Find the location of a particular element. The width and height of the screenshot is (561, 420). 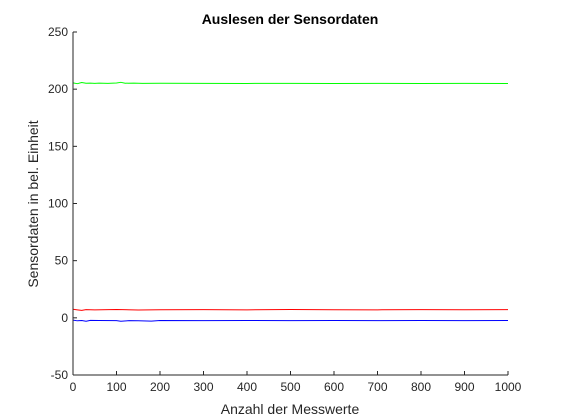

y-tick-label: 100 is located at coordinates (58, 204).